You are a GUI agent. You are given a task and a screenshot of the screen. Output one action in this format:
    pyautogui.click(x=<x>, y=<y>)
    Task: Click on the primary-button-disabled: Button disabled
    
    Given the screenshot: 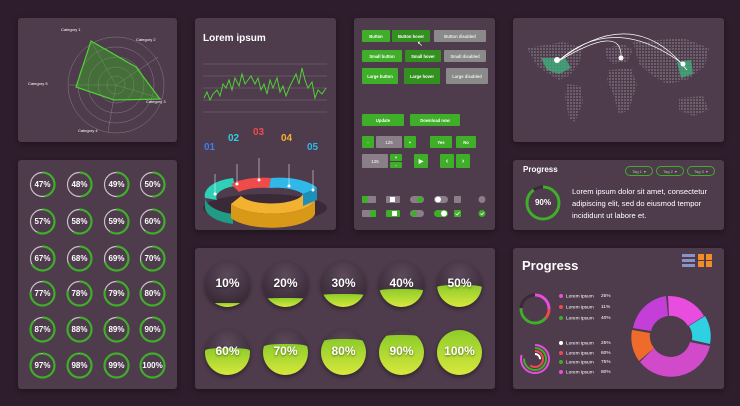 What is the action you would take?
    pyautogui.click(x=460, y=36)
    